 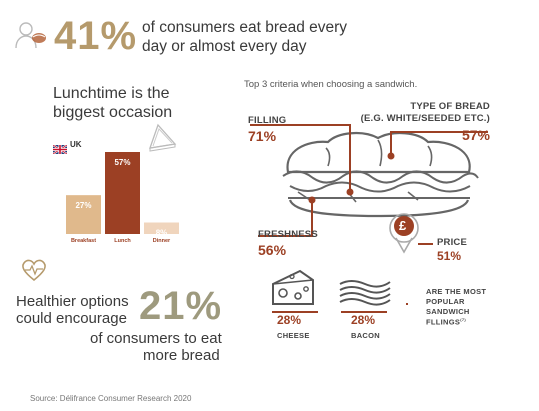 I want to click on bar-category-label: Lunch, so click(x=122, y=241).